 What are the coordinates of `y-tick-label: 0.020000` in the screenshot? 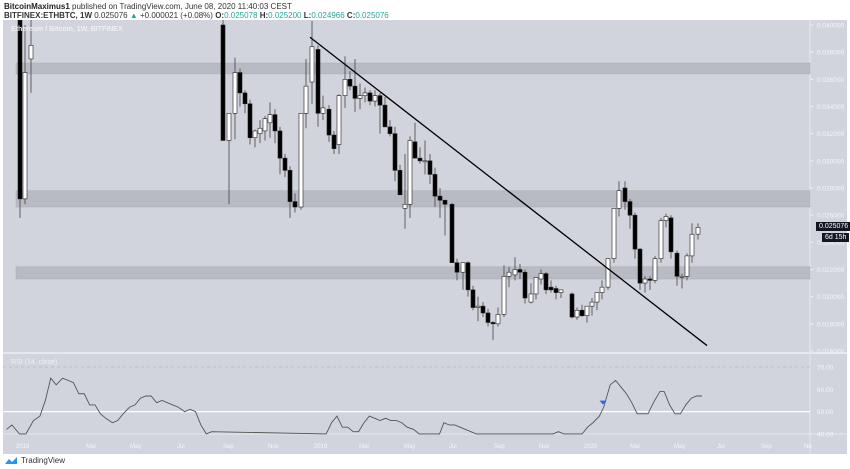 It's located at (830, 297).